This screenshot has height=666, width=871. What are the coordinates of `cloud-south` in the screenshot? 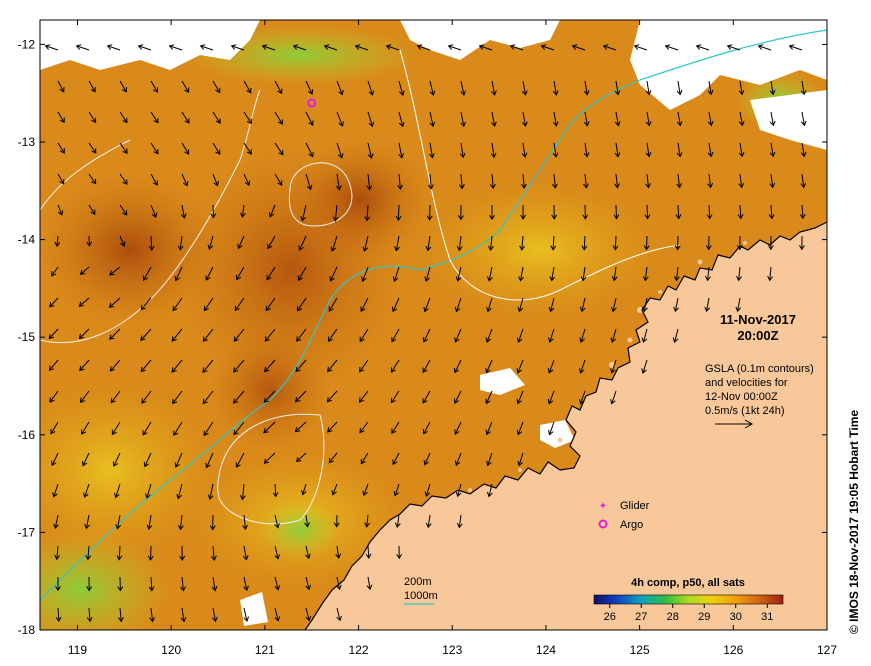 It's located at (254, 609).